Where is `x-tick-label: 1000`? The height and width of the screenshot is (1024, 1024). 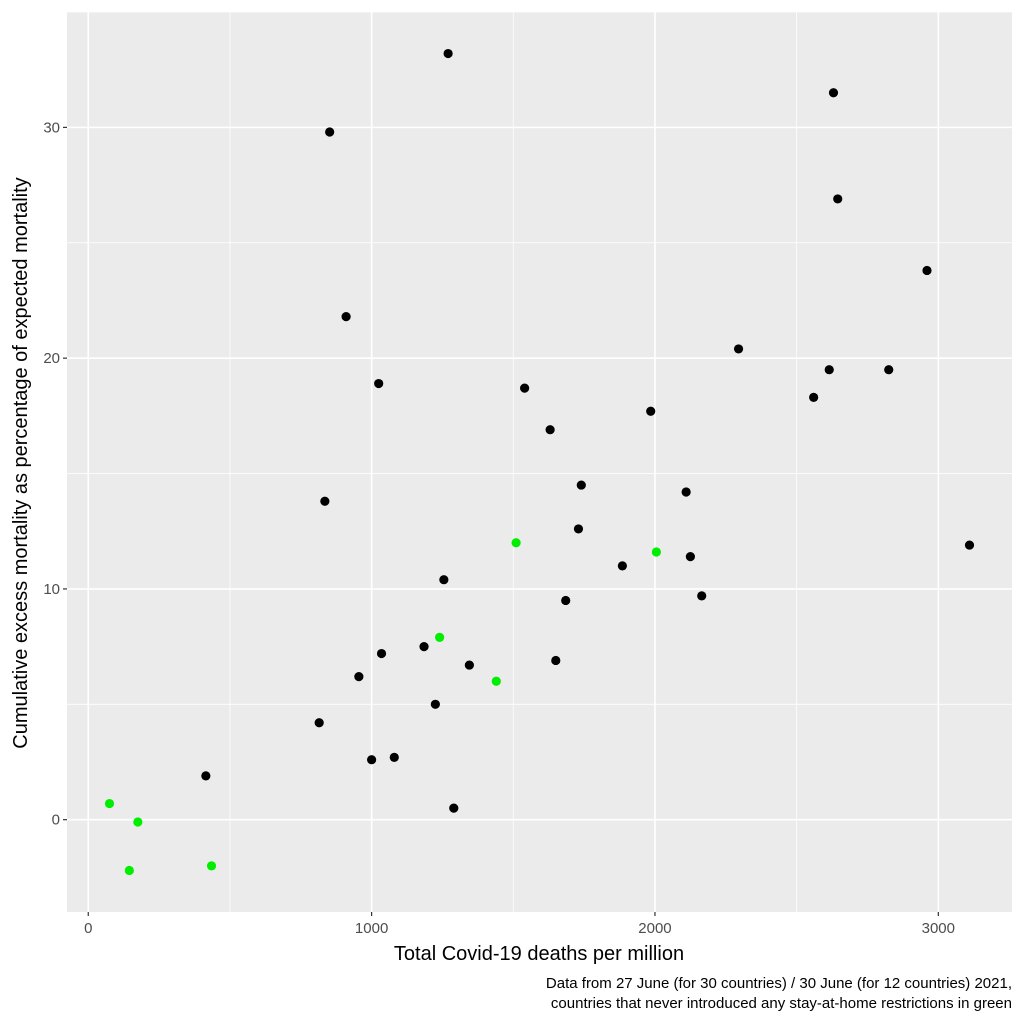
x-tick-label: 1000 is located at coordinates (371, 928).